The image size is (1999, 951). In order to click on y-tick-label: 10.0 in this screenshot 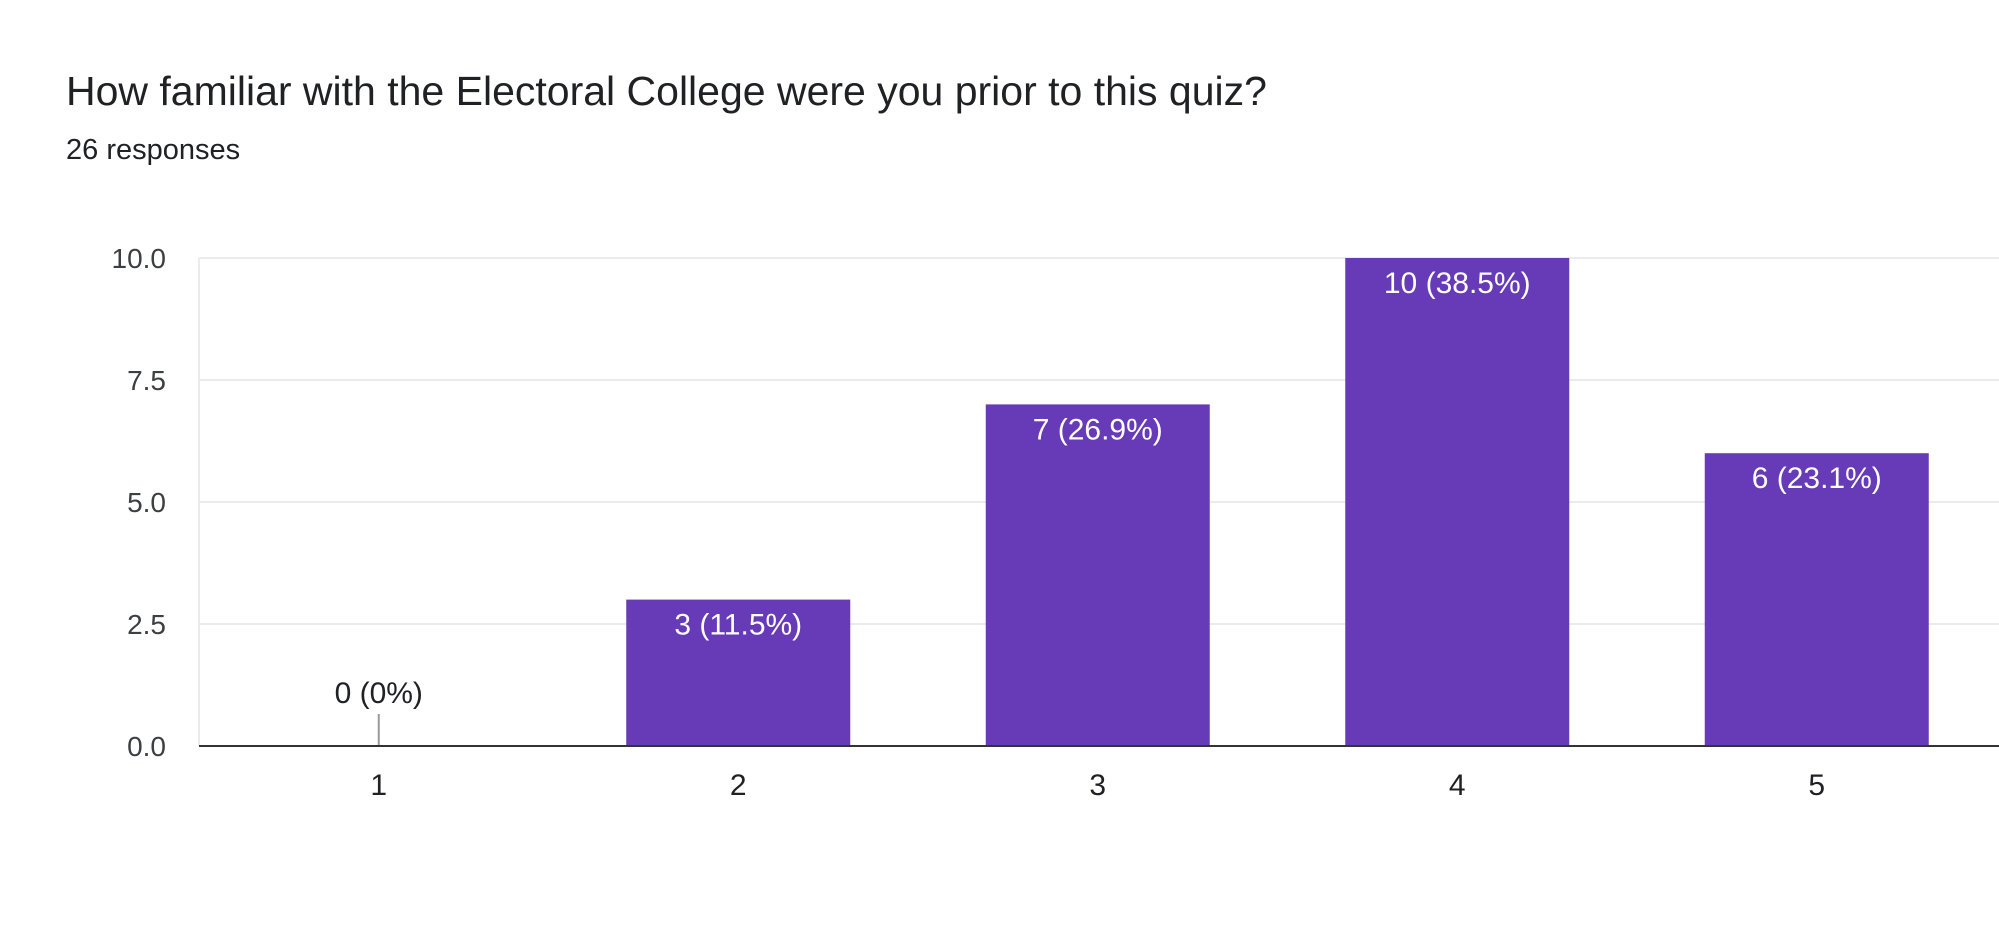, I will do `click(139, 258)`.